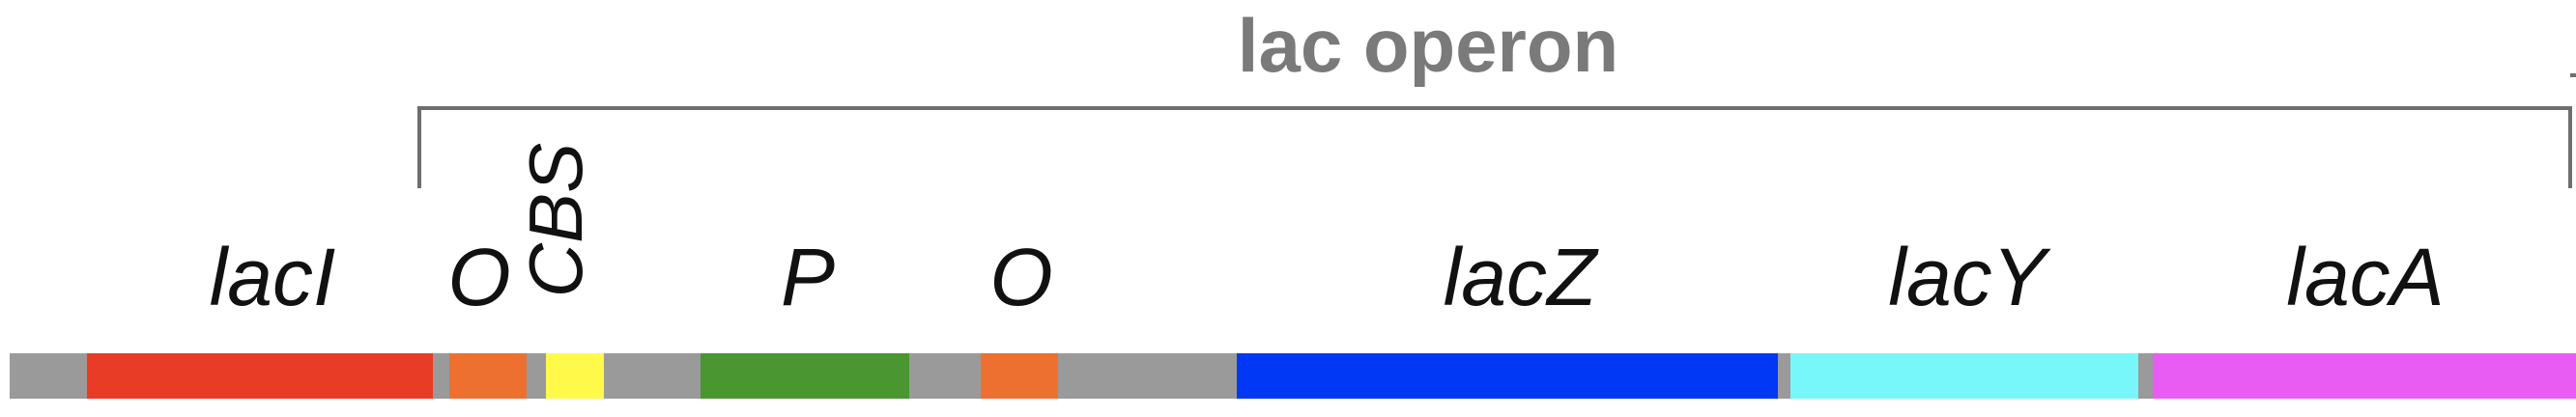 The image size is (2576, 417). Describe the element at coordinates (1021, 277) in the screenshot. I see `label-operator-2: O` at that location.